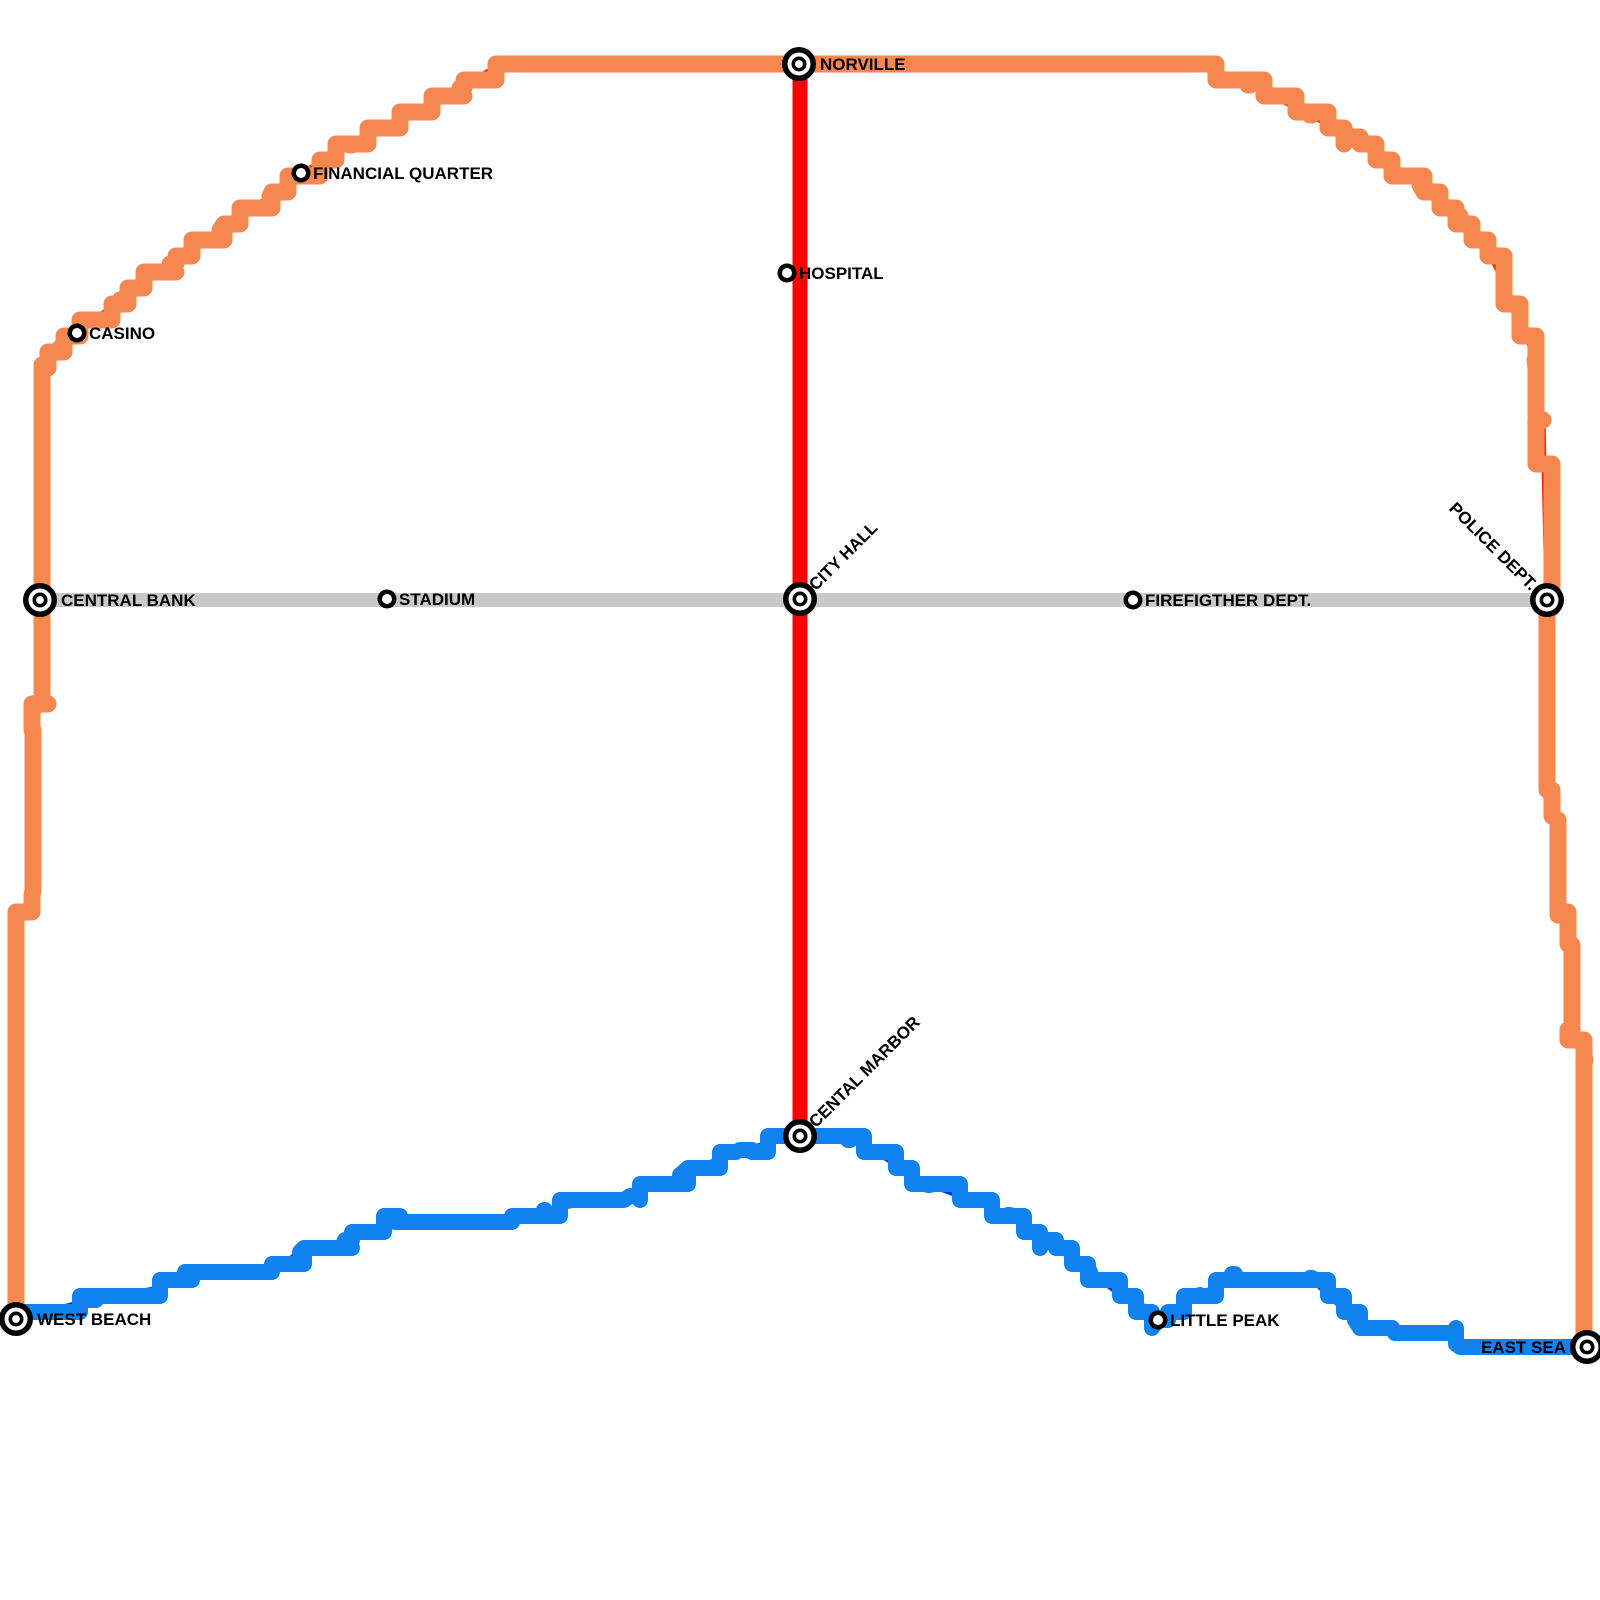 The width and height of the screenshot is (1600, 1600). What do you see at coordinates (128, 600) in the screenshot?
I see `station-label-central-bank: CENTRAL BANK` at bounding box center [128, 600].